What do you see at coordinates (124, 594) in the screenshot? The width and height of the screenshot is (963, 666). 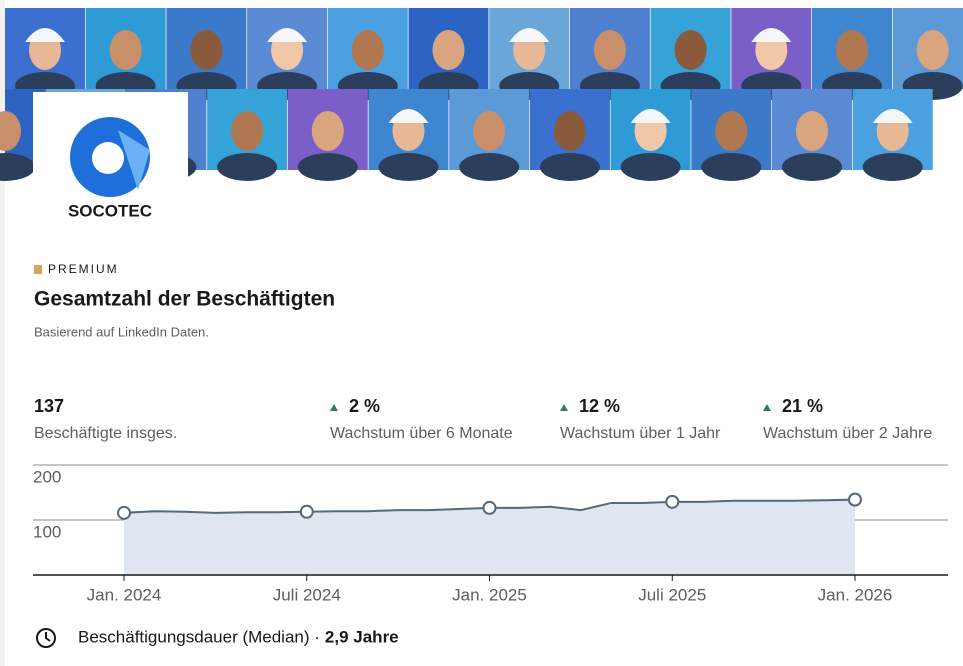 I see `x-tick-label: Jan. 2024` at bounding box center [124, 594].